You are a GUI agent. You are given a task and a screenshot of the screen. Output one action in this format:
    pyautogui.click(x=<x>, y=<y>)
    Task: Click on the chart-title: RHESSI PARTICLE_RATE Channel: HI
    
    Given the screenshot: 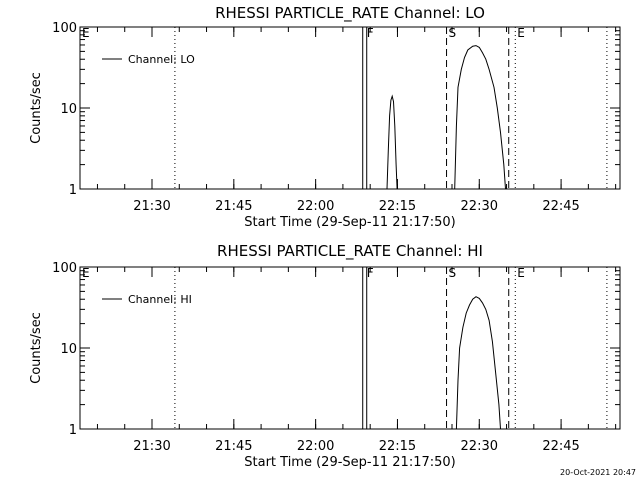 What is the action you would take?
    pyautogui.click(x=350, y=251)
    